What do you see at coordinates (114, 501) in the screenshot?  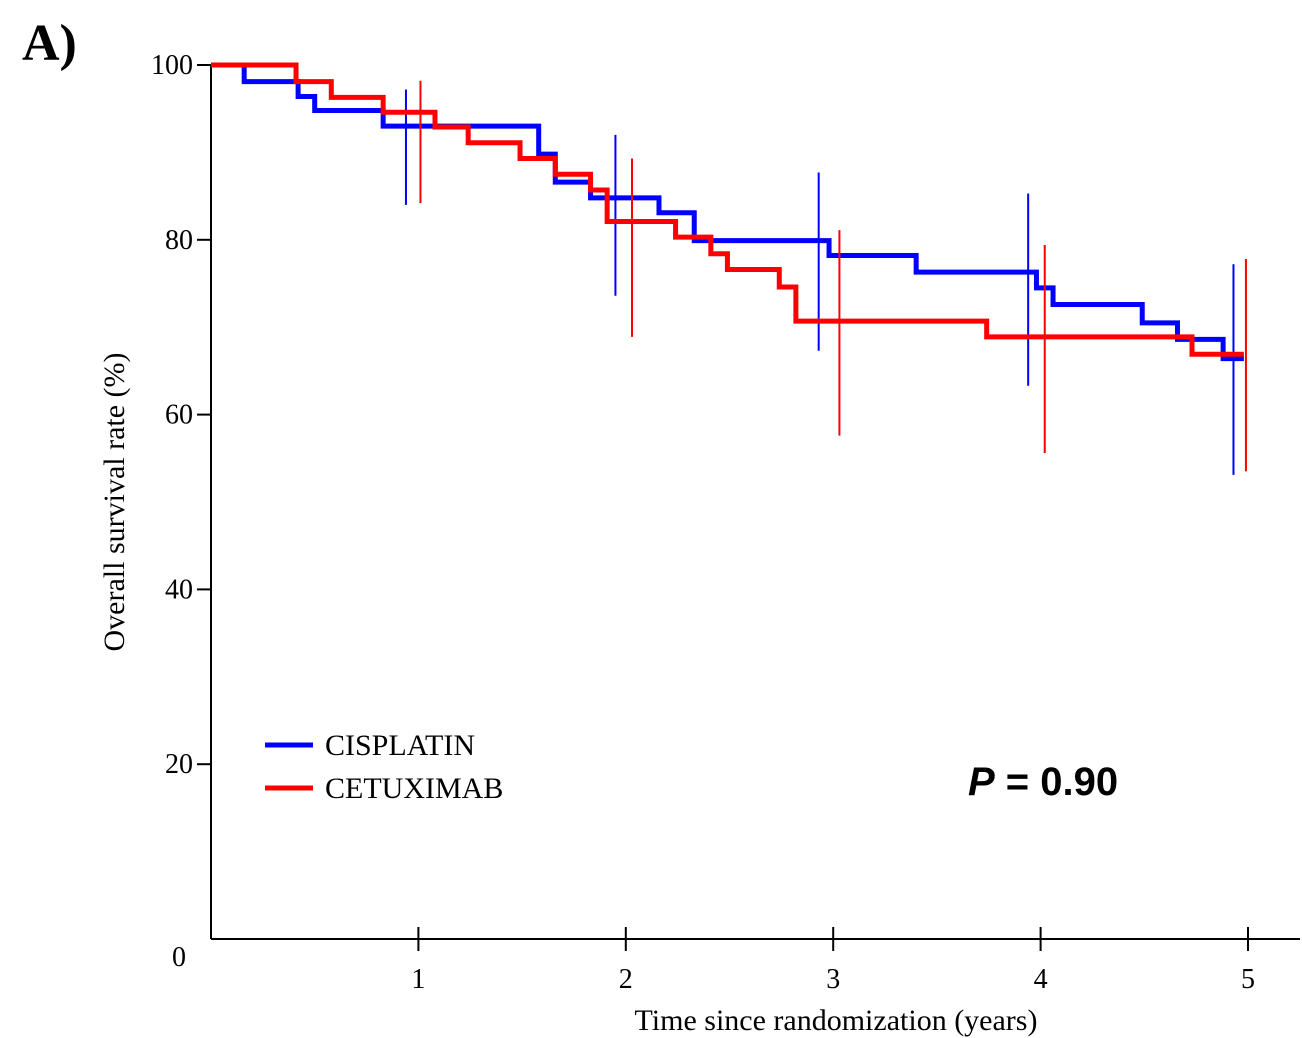 I see `y-axis-label: Overall survival rate (%)` at bounding box center [114, 501].